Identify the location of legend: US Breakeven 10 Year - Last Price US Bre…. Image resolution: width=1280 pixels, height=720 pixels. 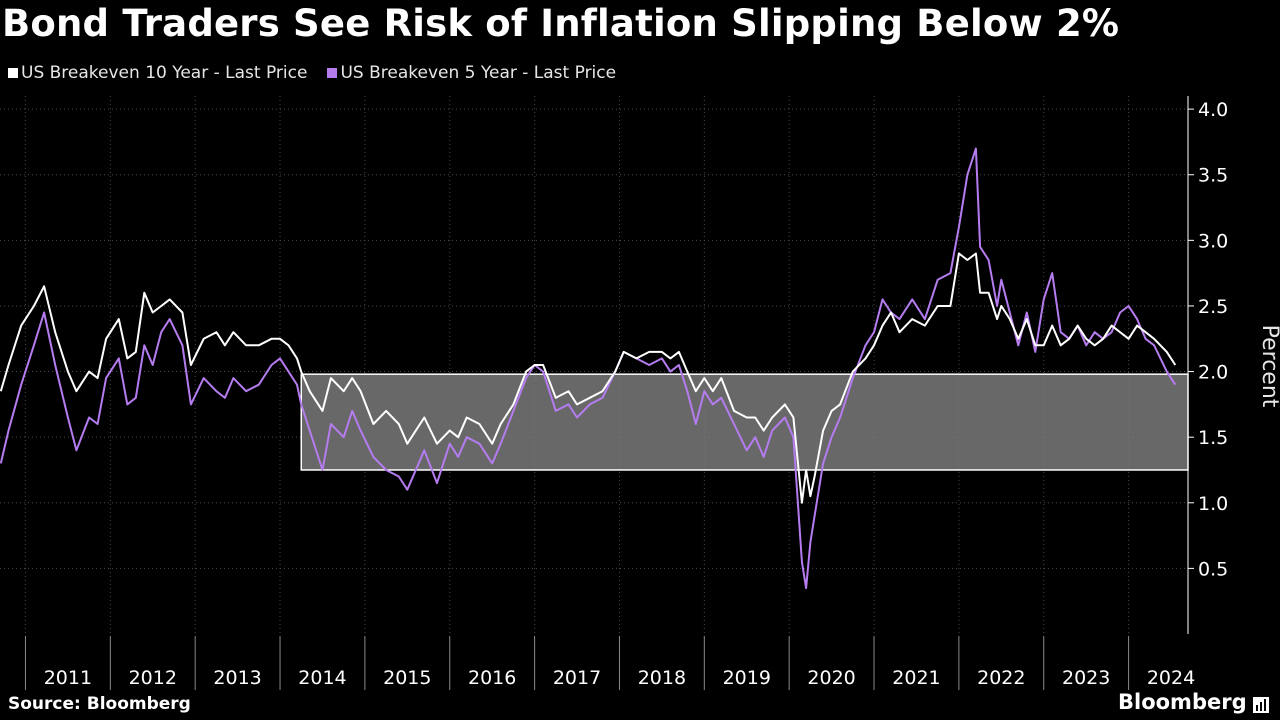
(312, 73).